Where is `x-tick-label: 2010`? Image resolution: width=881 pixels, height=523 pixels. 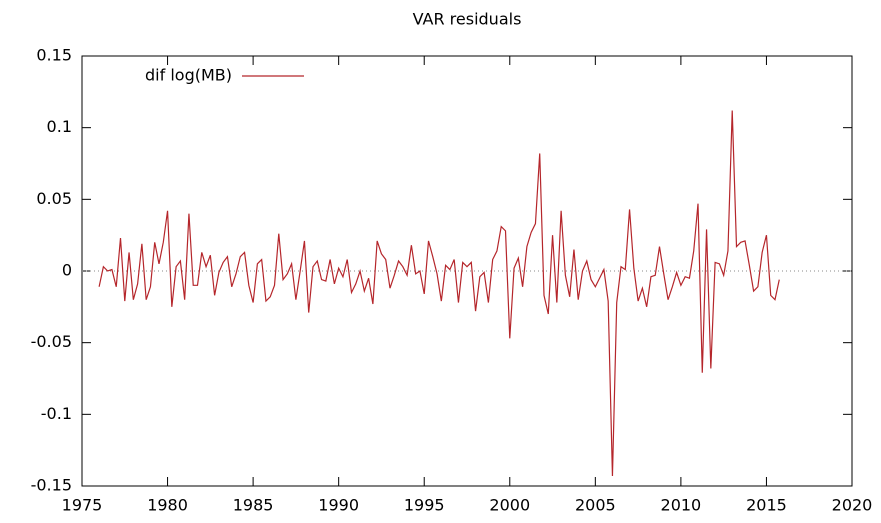
x-tick-label: 2010 is located at coordinates (681, 505).